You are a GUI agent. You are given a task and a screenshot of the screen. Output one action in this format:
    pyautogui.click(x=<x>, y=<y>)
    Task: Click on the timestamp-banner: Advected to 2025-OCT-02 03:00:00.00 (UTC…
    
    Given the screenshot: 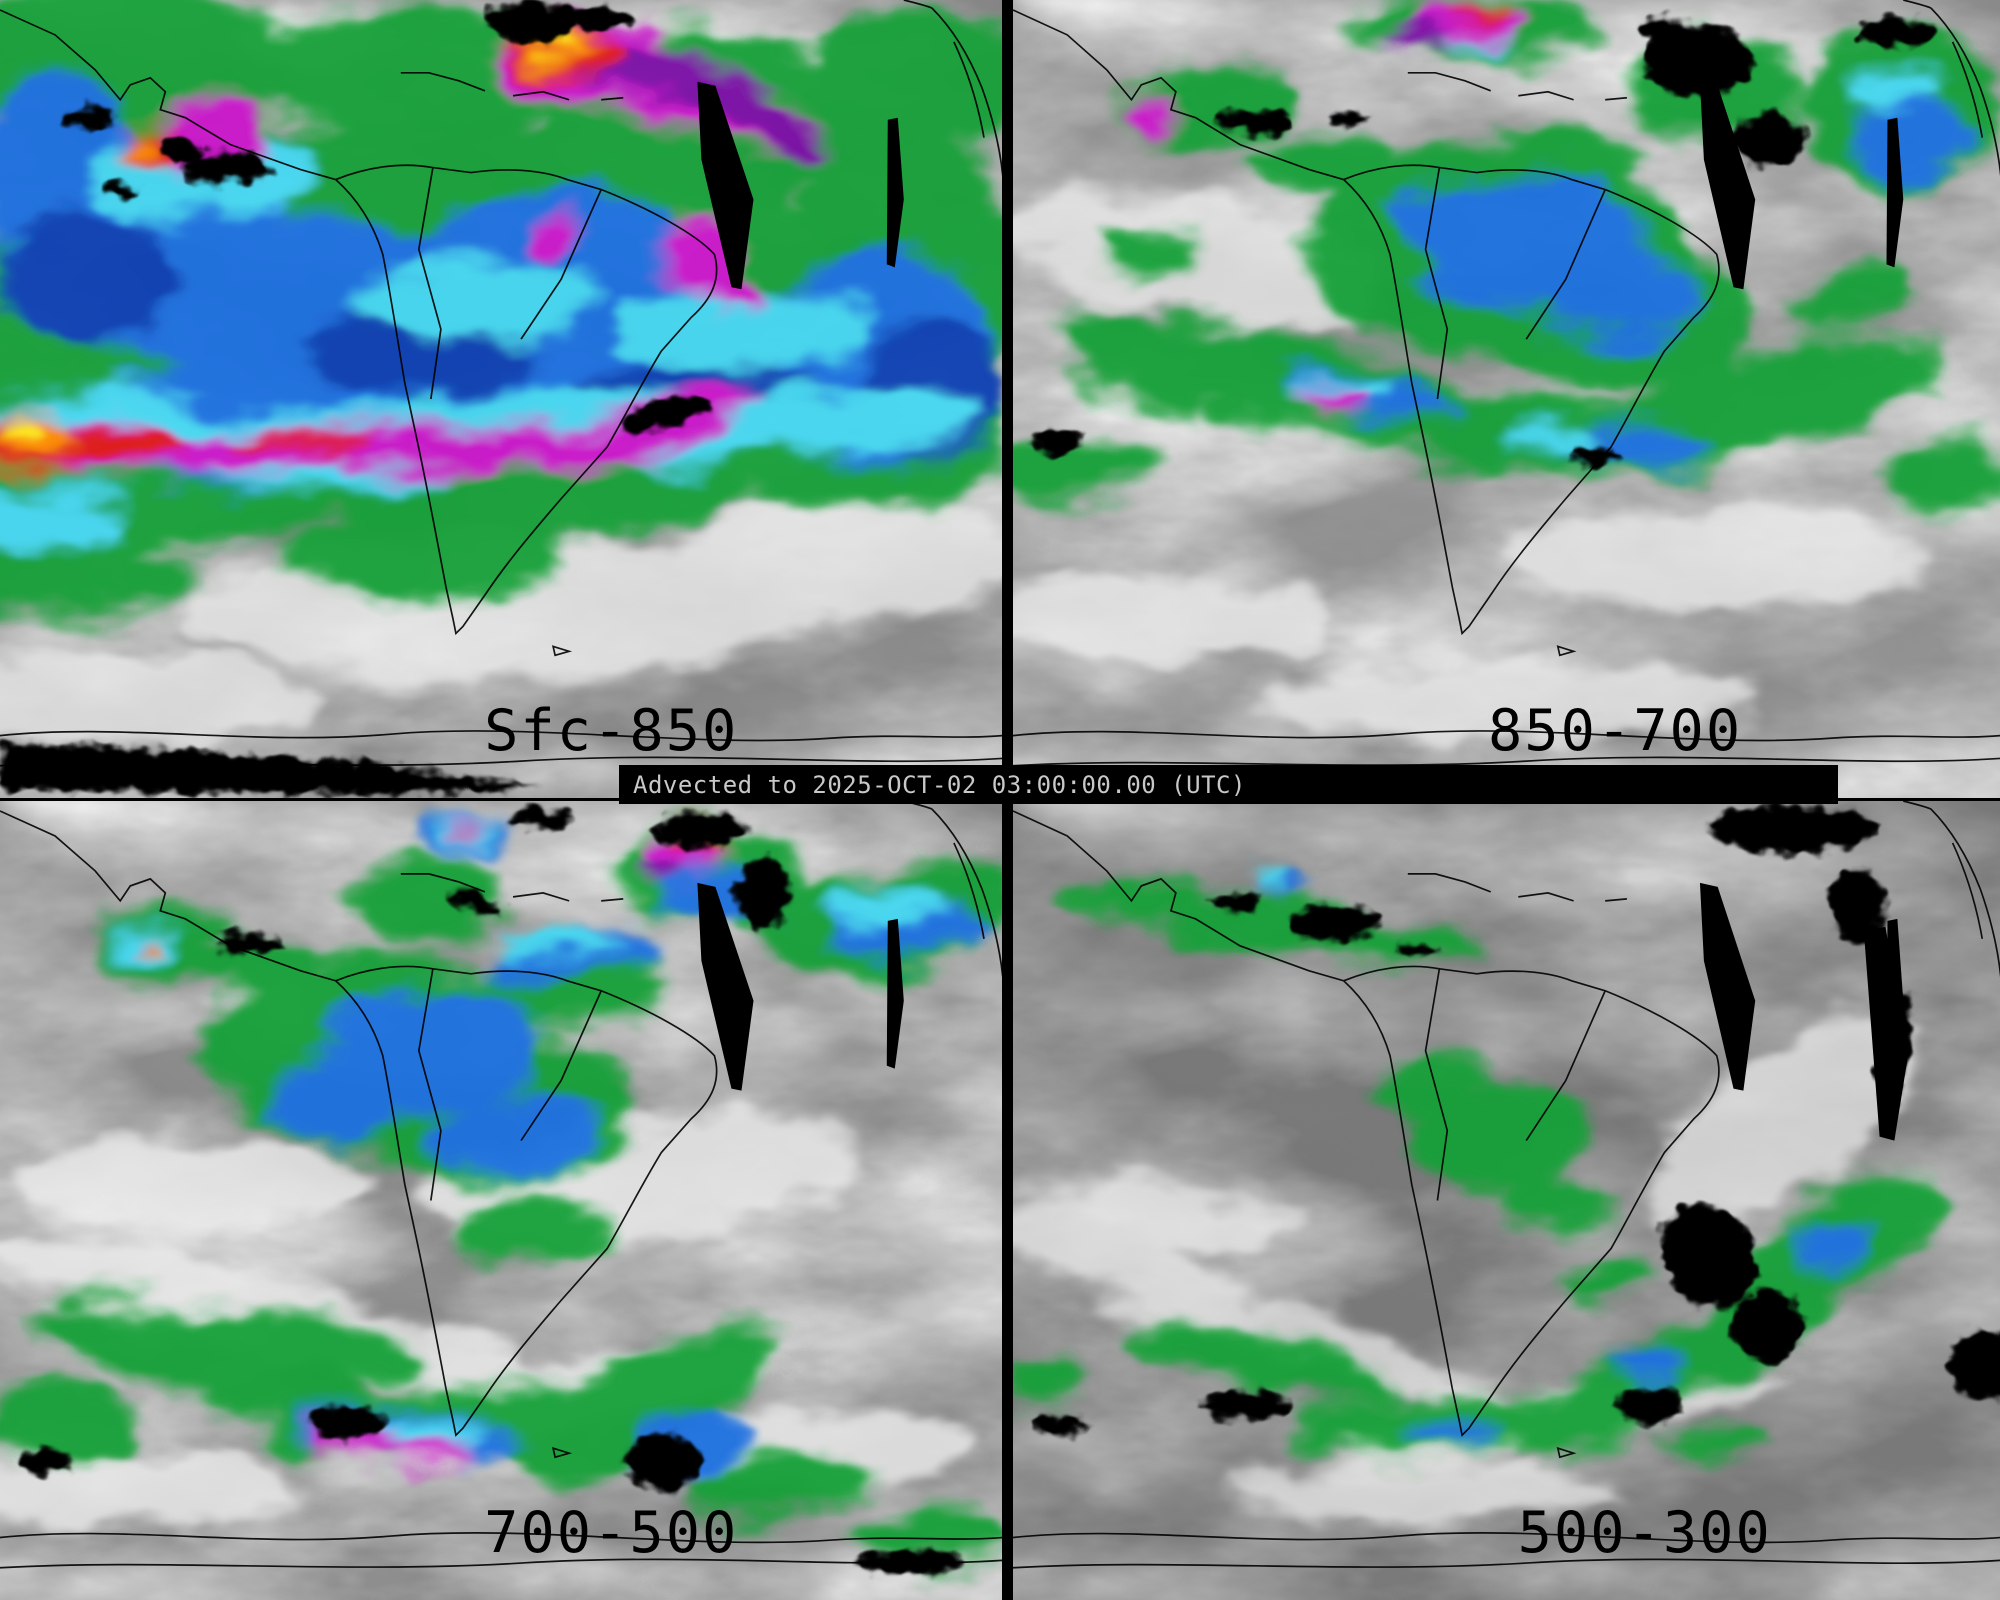 What is the action you would take?
    pyautogui.click(x=1228, y=784)
    